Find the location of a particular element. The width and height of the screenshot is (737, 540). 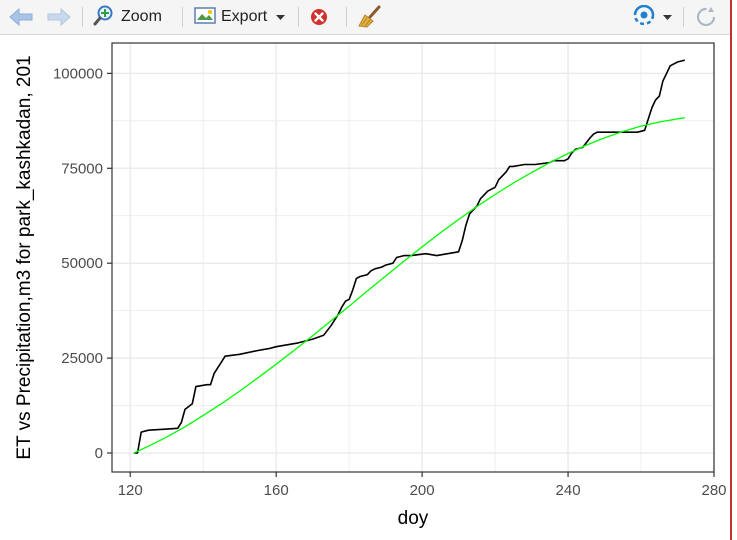

forward-arrow-icon is located at coordinates (59, 17).